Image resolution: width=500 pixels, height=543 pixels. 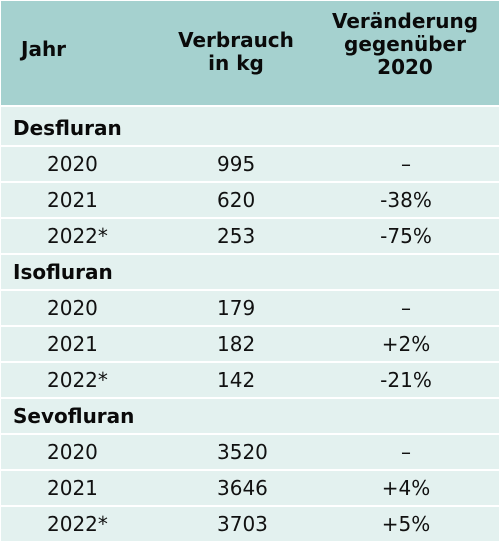 What do you see at coordinates (406, 344) in the screenshot?
I see `change-cell: +2%` at bounding box center [406, 344].